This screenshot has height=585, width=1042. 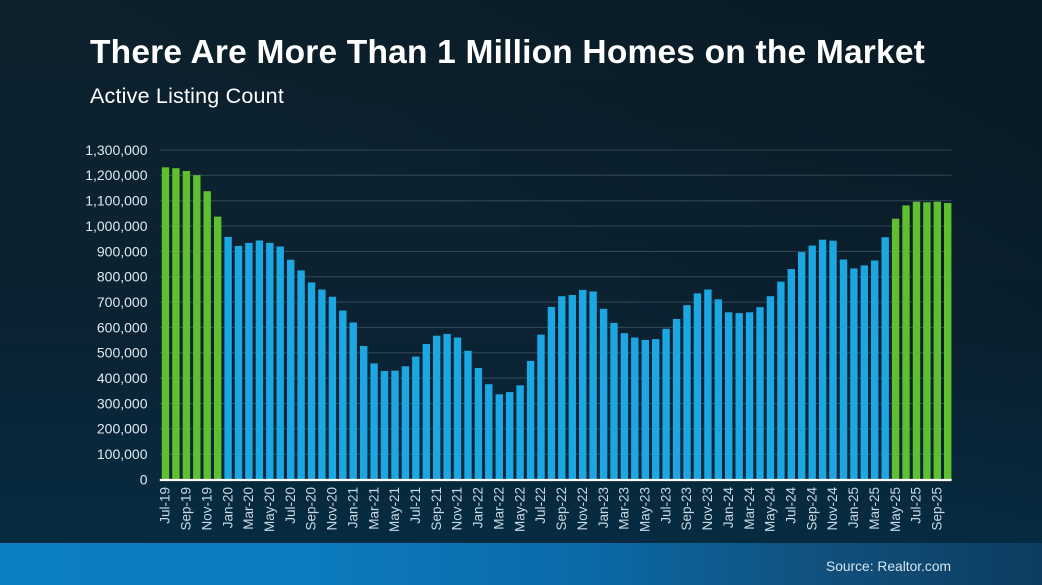 What do you see at coordinates (478, 507) in the screenshot?
I see `svg-text: Jan-22` at bounding box center [478, 507].